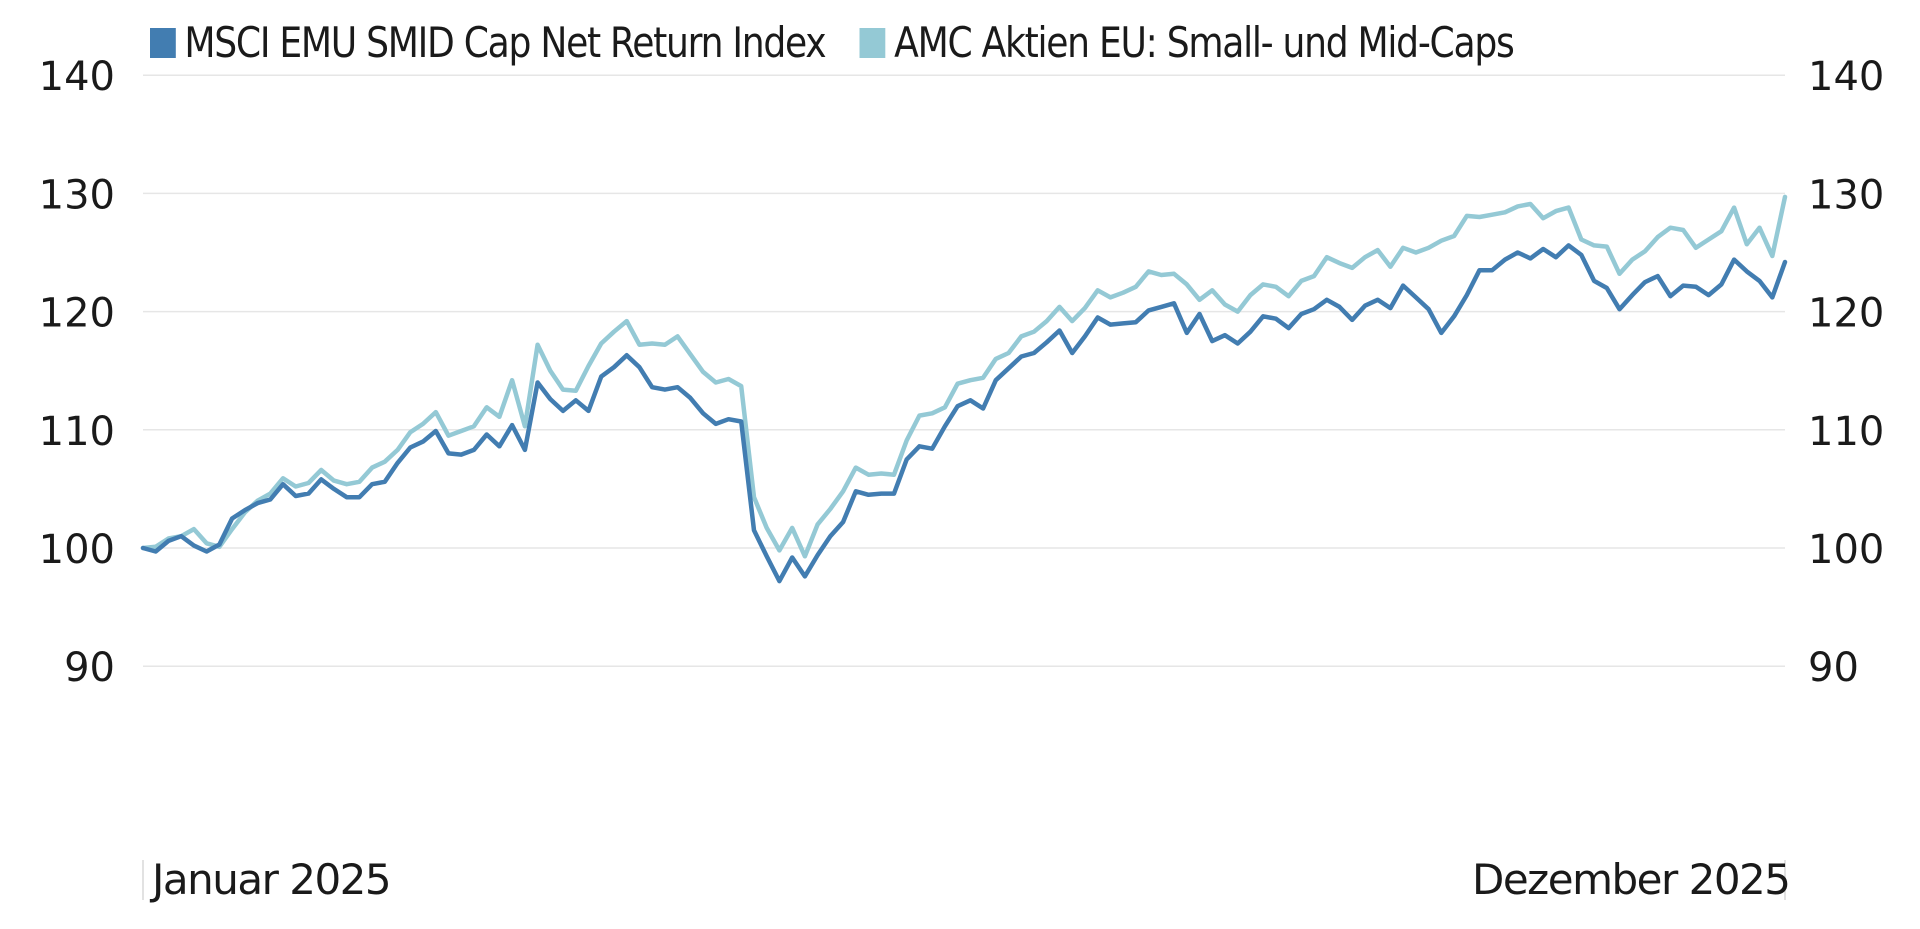 The image size is (1920, 929). Describe the element at coordinates (77, 314) in the screenshot. I see `y-axis-left-tick: 120` at that location.